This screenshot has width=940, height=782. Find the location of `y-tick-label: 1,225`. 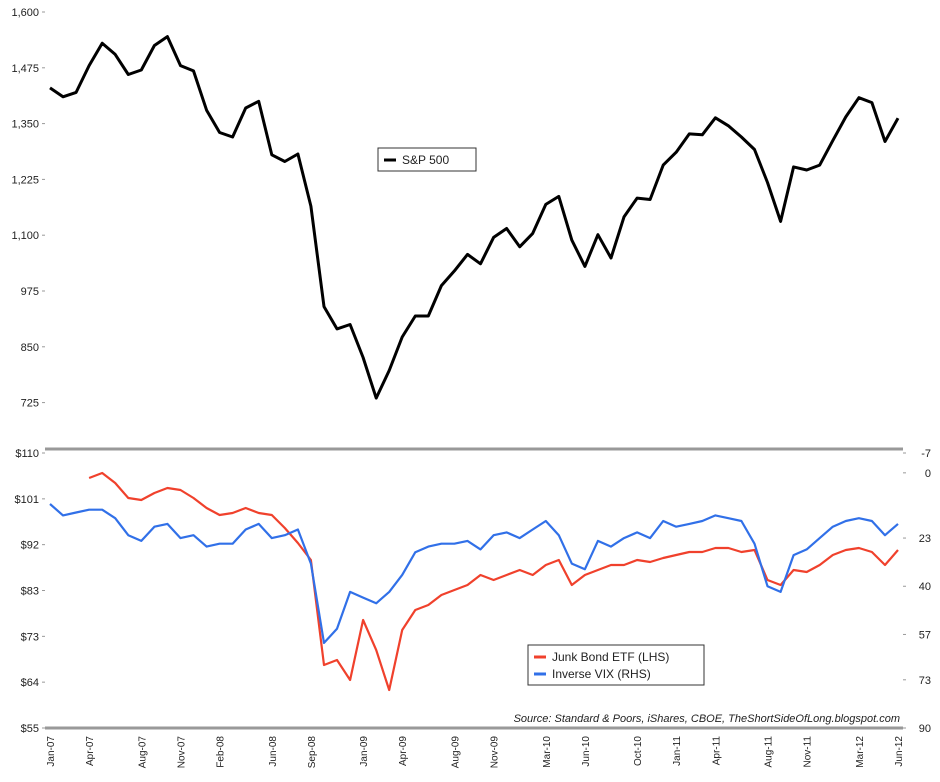

y-tick-label: 1,225 is located at coordinates (25, 180).